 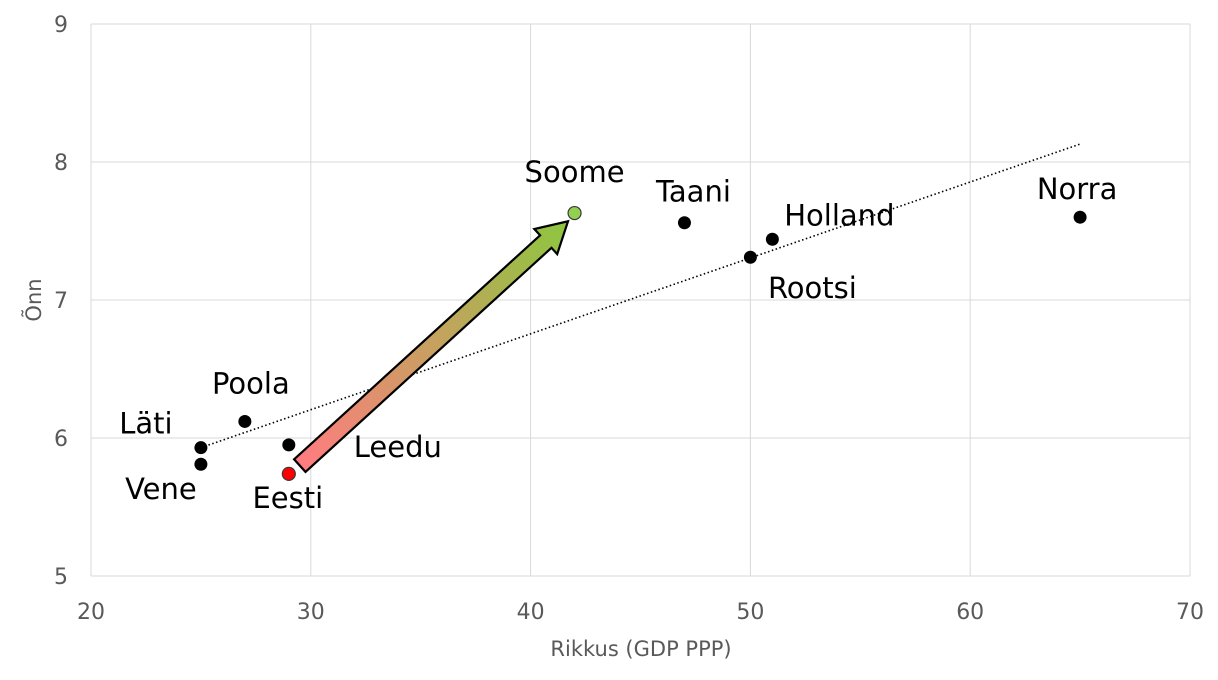 What do you see at coordinates (1077, 189) in the screenshot?
I see `point-label-norra: Norra` at bounding box center [1077, 189].